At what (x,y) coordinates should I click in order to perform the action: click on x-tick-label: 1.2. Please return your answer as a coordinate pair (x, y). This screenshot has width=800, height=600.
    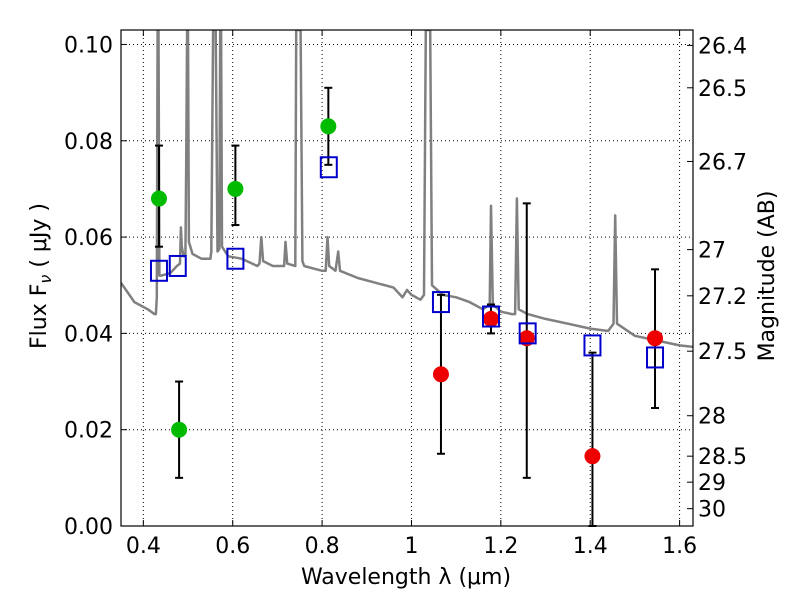
    Looking at the image, I should click on (500, 546).